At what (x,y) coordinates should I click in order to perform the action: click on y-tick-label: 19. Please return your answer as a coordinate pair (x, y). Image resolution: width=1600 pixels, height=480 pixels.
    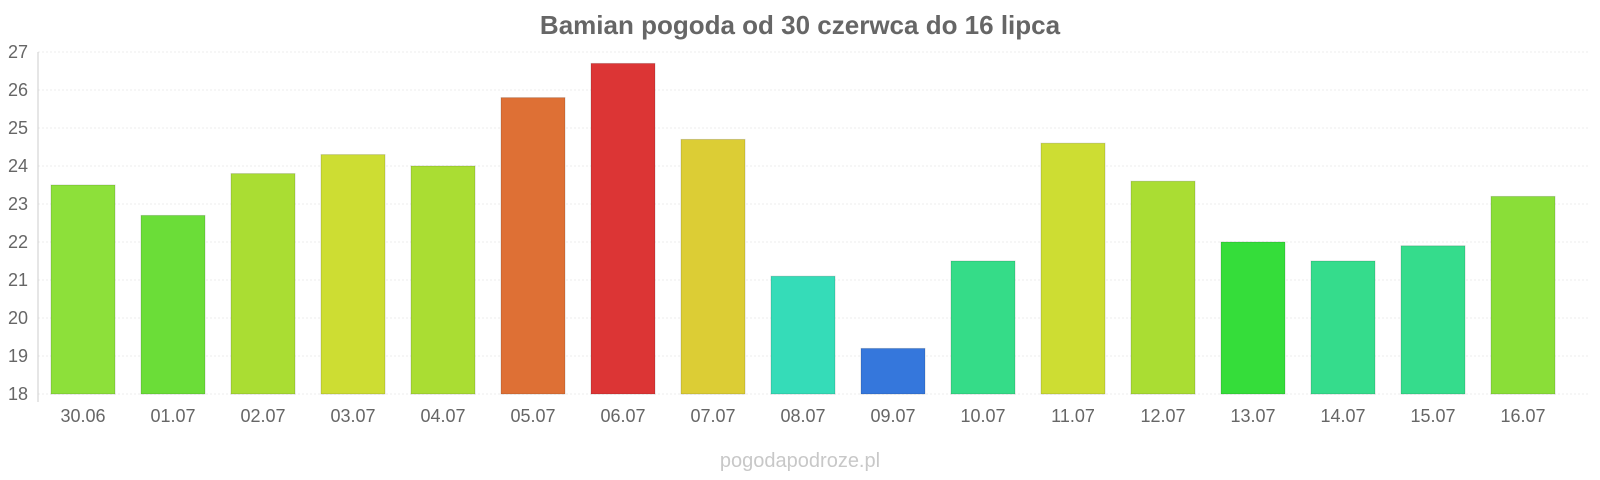
    Looking at the image, I should click on (18, 356).